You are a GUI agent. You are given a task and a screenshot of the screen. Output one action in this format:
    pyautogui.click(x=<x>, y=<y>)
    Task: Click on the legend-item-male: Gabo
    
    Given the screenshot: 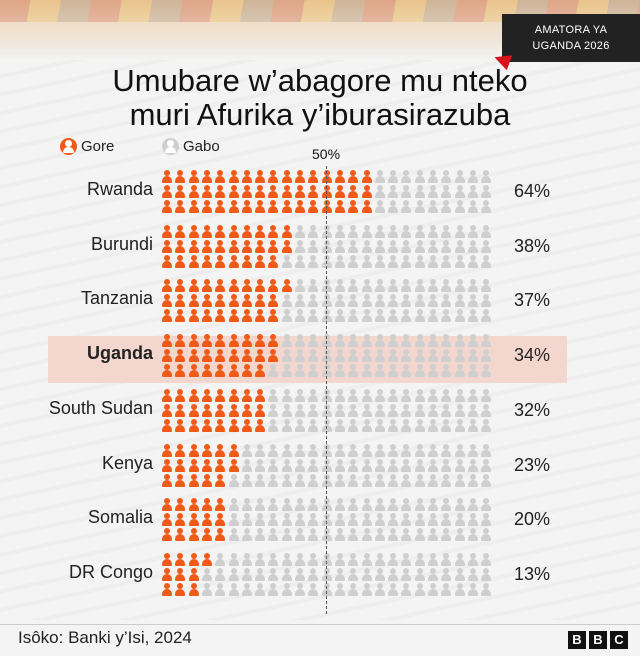 What is the action you would take?
    pyautogui.click(x=191, y=146)
    